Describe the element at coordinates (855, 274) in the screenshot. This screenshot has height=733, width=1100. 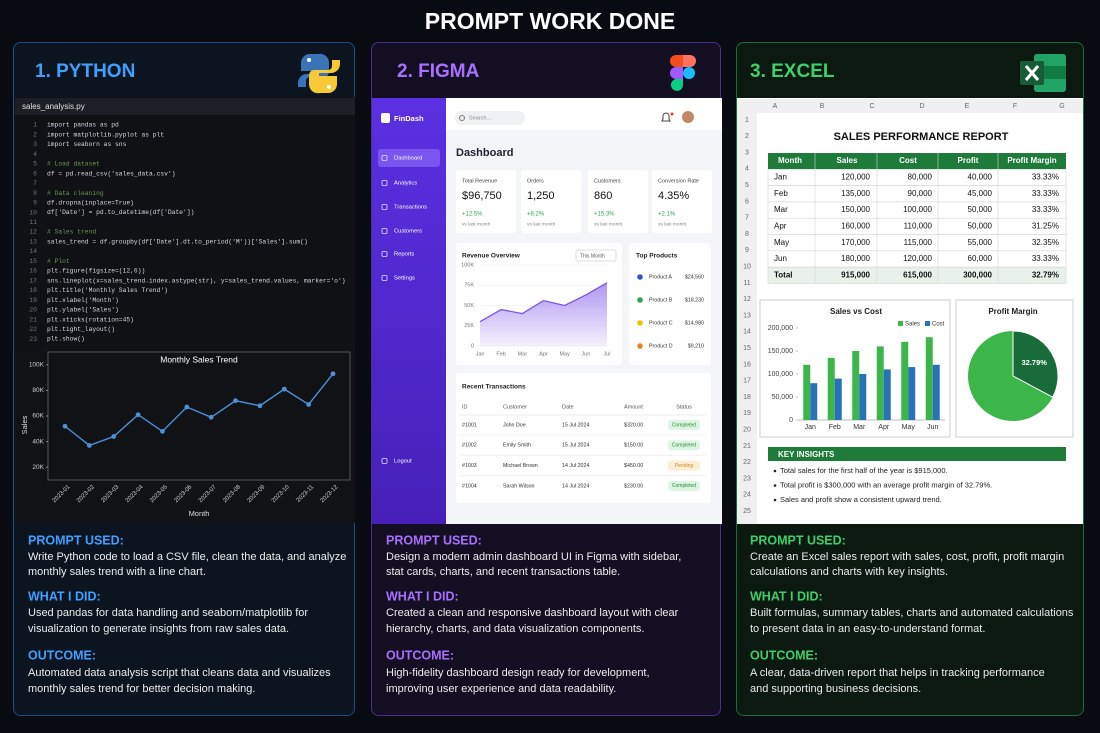
I see `table-cell: 915,000` at that location.